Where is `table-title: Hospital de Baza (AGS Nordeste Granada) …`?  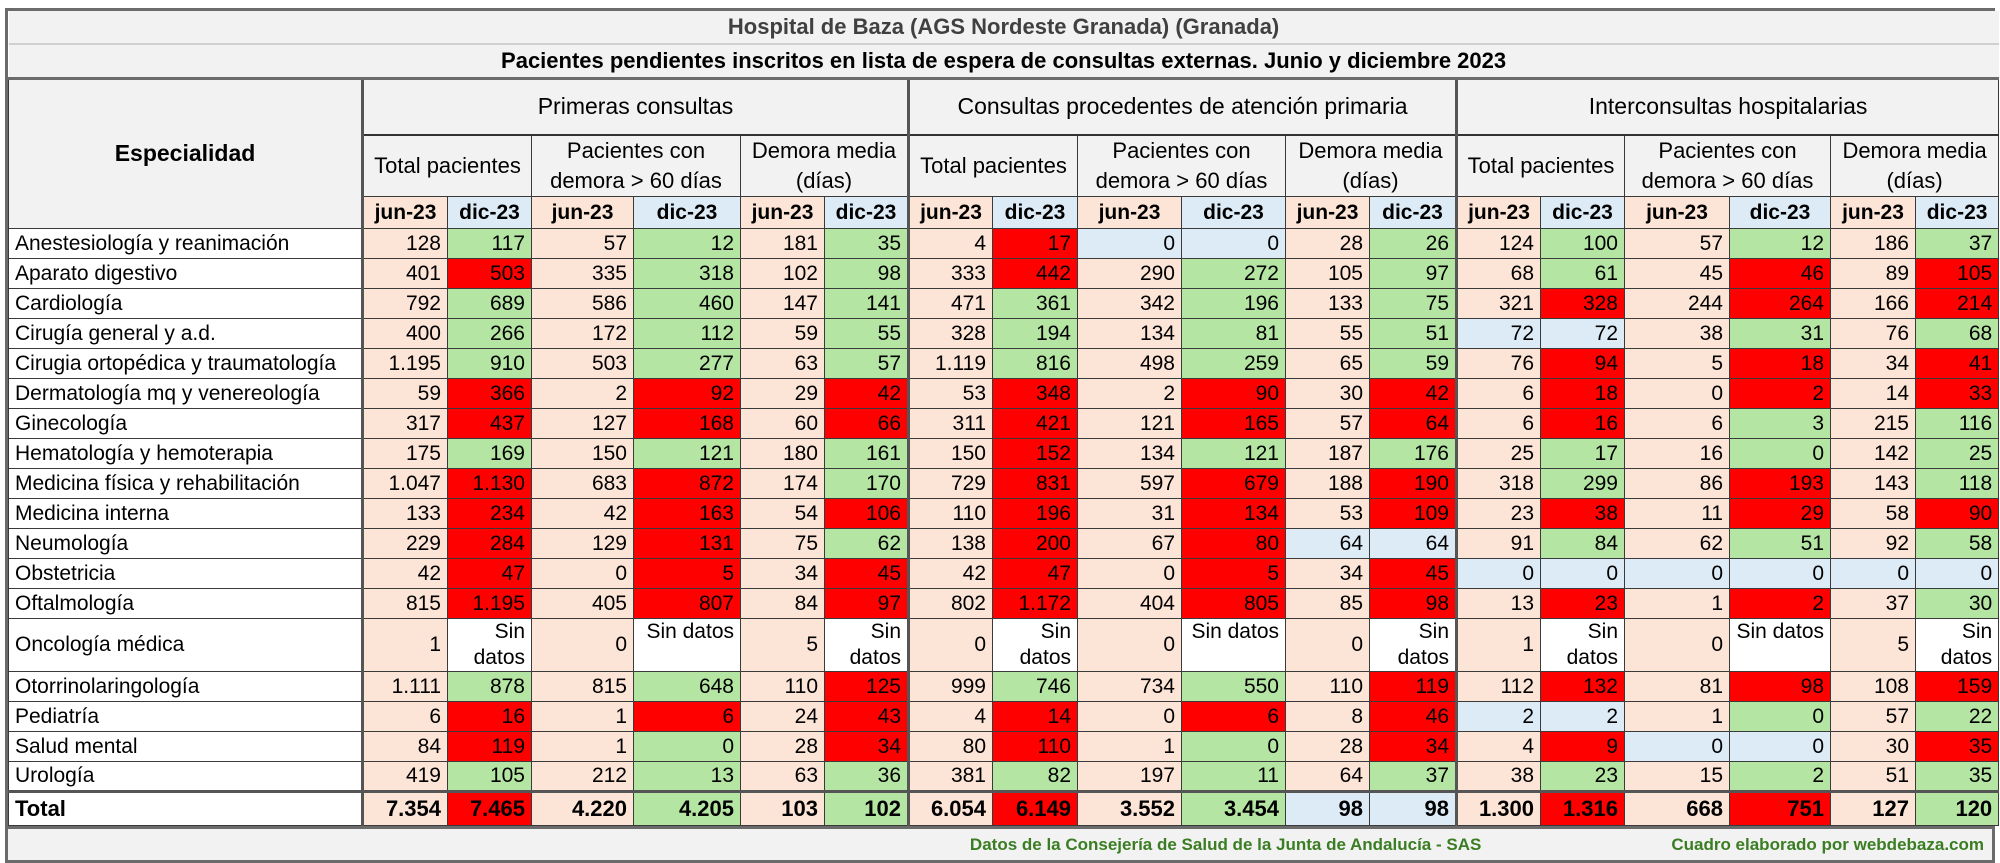 table-title: Hospital de Baza (AGS Nordeste Granada) … is located at coordinates (1003, 28).